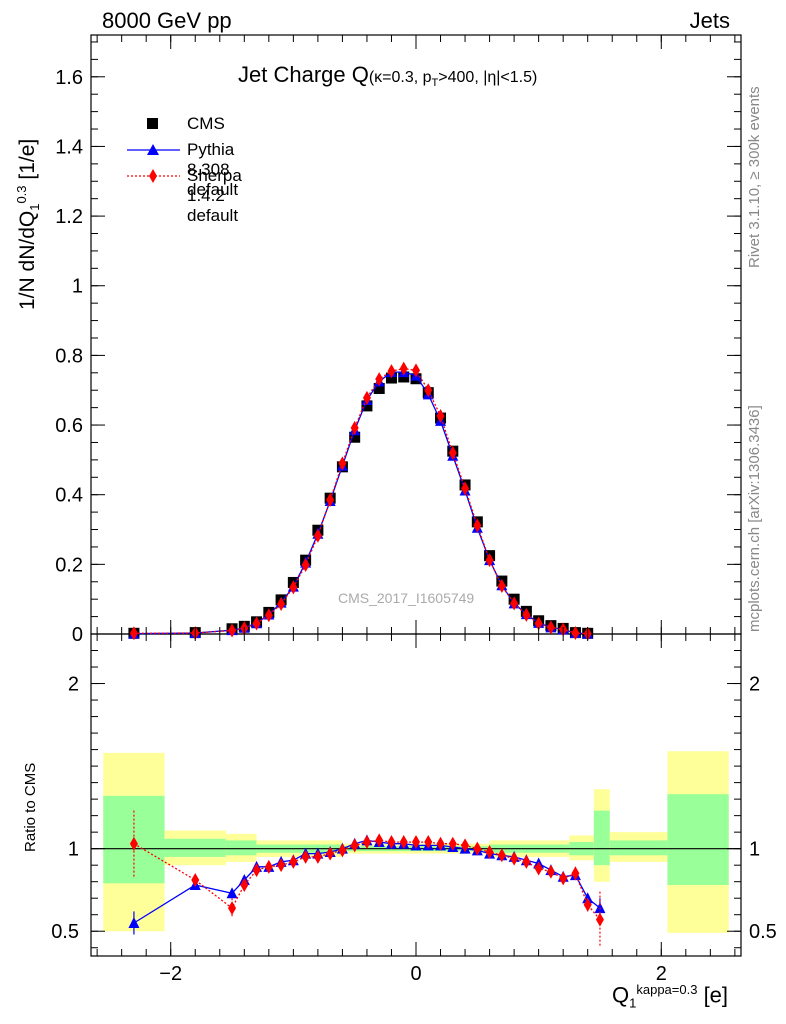  Describe the element at coordinates (488, 77) in the screenshot. I see `title-sub2: >400, |η|<1.5)` at that location.